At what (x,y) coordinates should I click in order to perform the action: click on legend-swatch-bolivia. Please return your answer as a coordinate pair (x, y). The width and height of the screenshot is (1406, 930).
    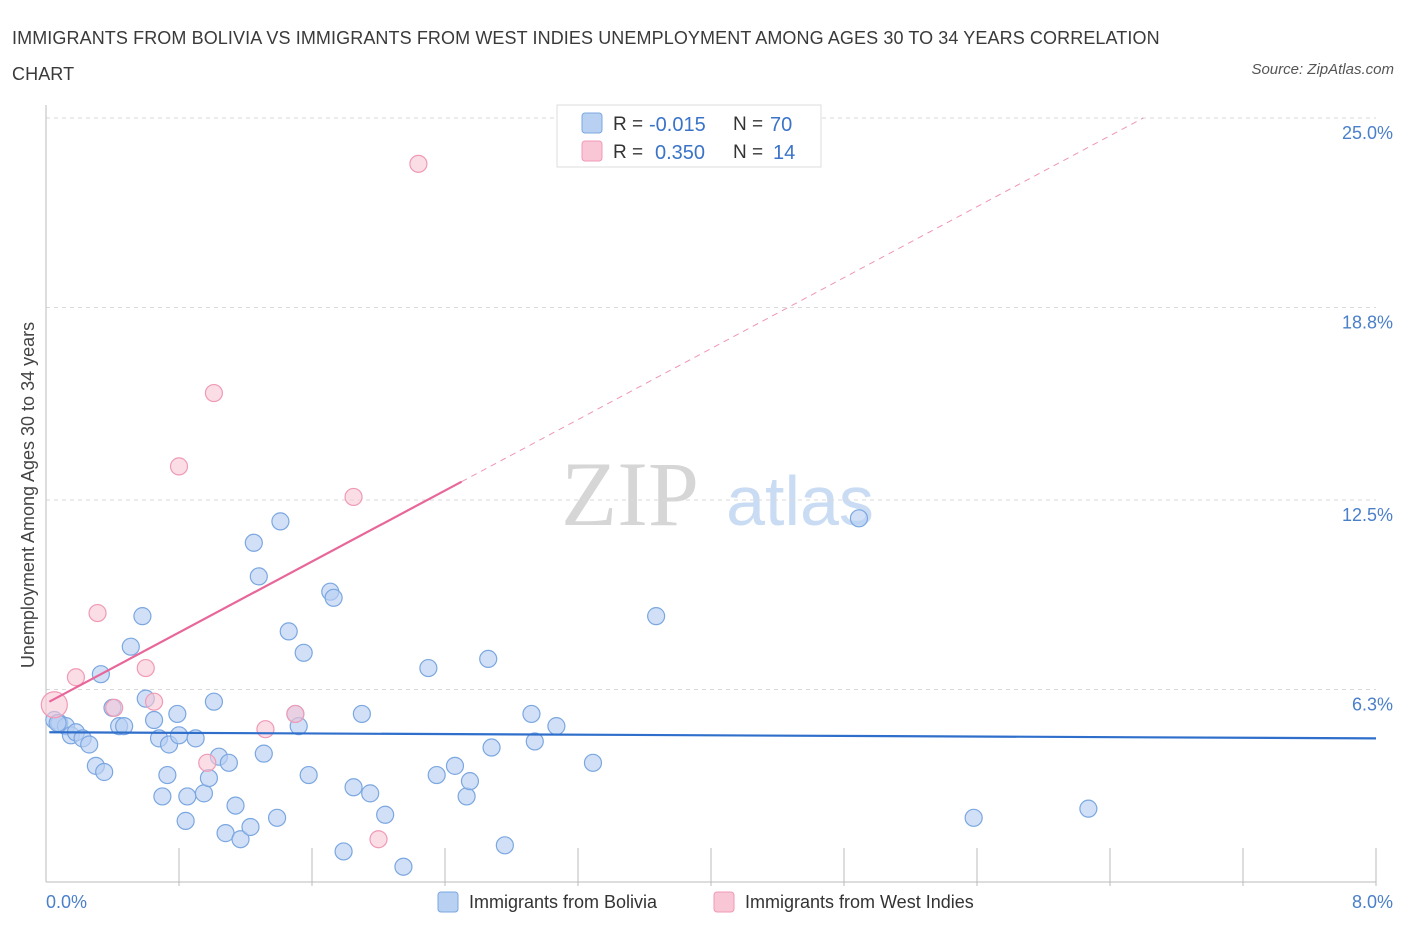
    Looking at the image, I should click on (592, 123).